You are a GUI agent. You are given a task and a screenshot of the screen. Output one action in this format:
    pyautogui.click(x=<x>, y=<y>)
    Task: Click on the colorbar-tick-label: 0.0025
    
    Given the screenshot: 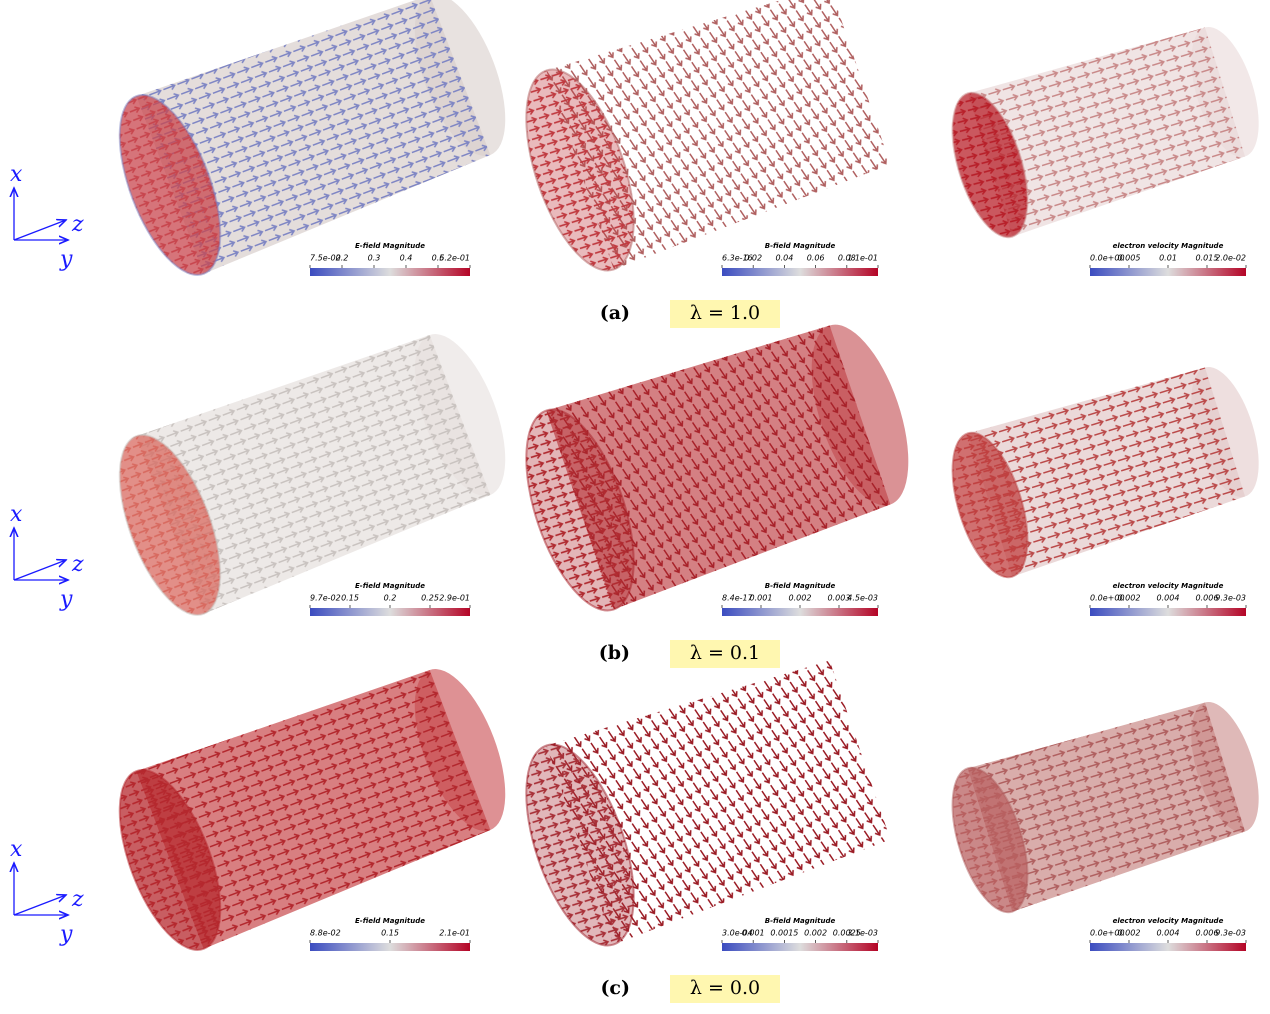 What is the action you would take?
    pyautogui.click(x=847, y=933)
    